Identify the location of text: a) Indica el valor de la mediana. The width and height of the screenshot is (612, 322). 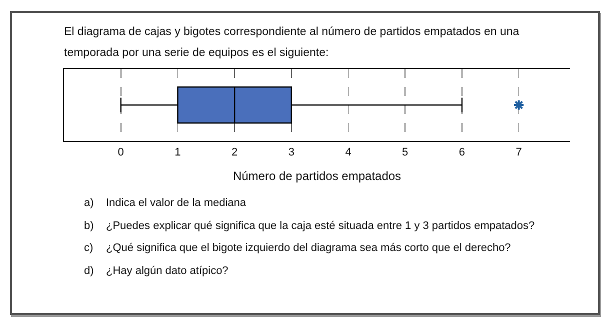
(165, 203).